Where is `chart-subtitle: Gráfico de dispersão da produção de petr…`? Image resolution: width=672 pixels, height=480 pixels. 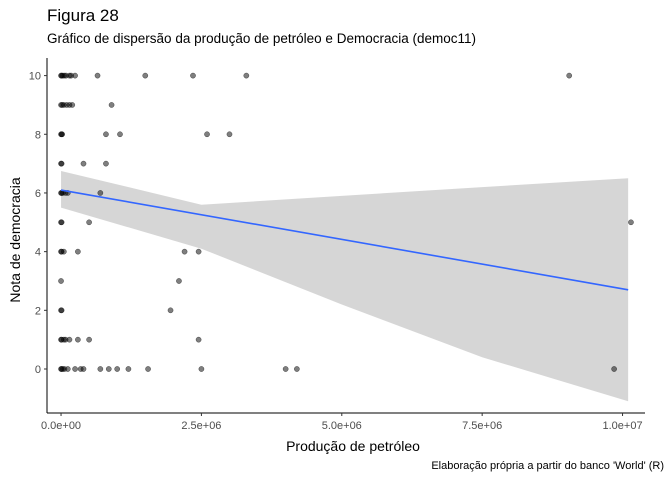 chart-subtitle: Gráfico de dispersão da produção de petr… is located at coordinates (261, 38).